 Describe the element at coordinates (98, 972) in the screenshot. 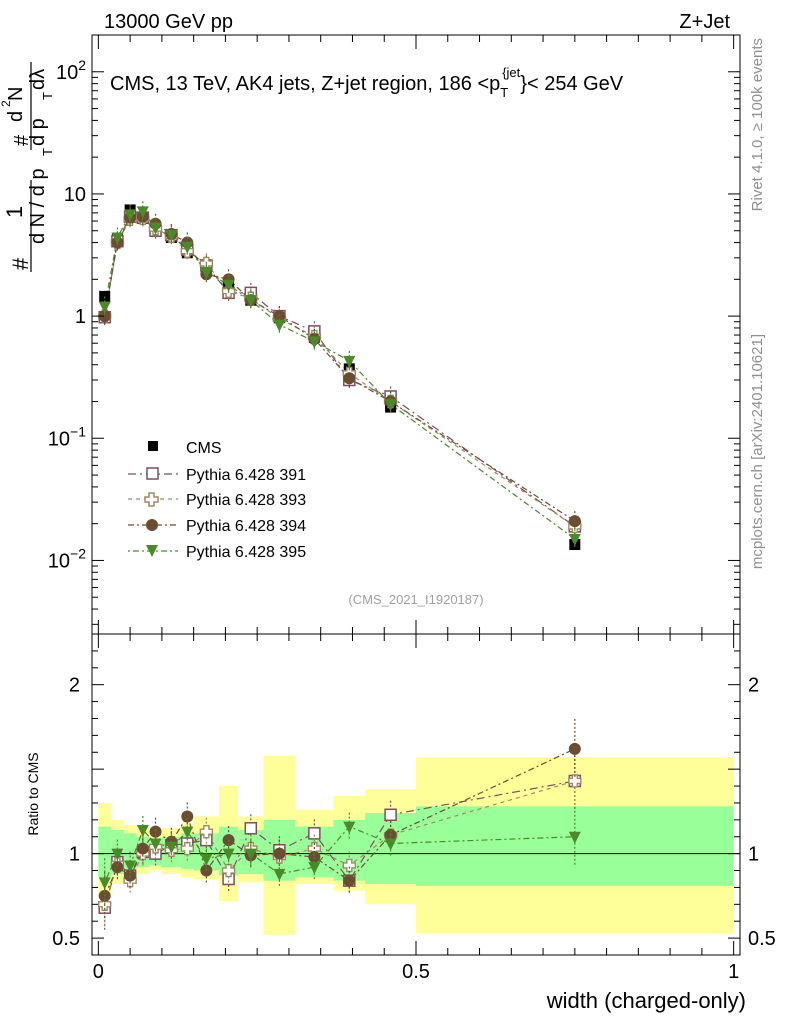

I see `x-tick-label: 0` at that location.